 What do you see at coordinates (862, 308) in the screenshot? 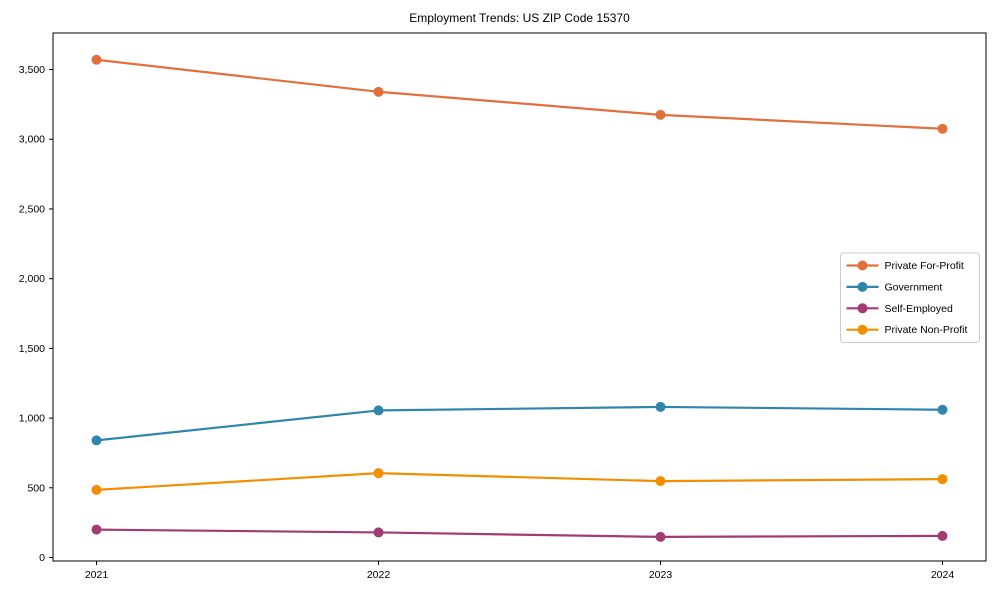
I see `legend-marker-self-employed` at bounding box center [862, 308].